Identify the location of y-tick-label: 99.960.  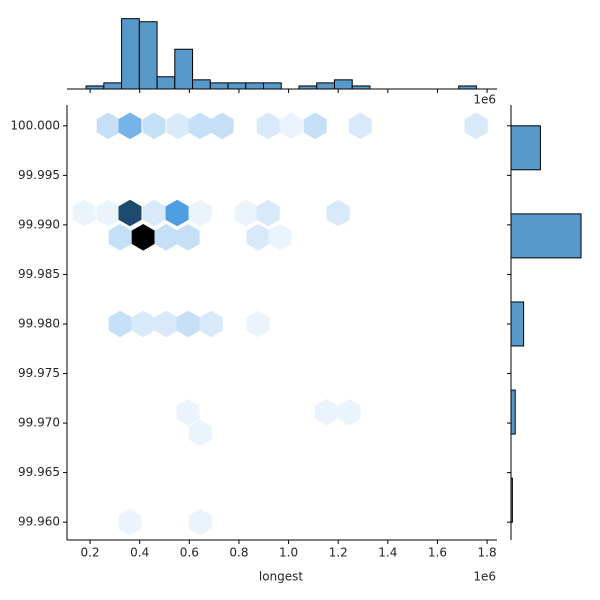
(39, 522).